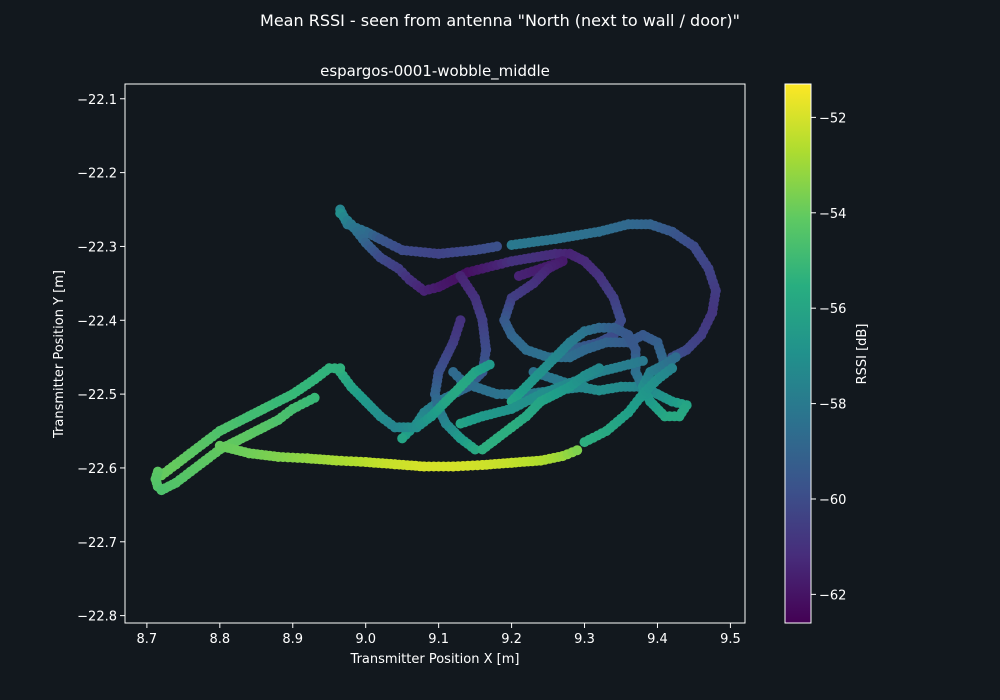  What do you see at coordinates (862, 354) in the screenshot?
I see `colorbar-label: RSSI [dB]` at bounding box center [862, 354].